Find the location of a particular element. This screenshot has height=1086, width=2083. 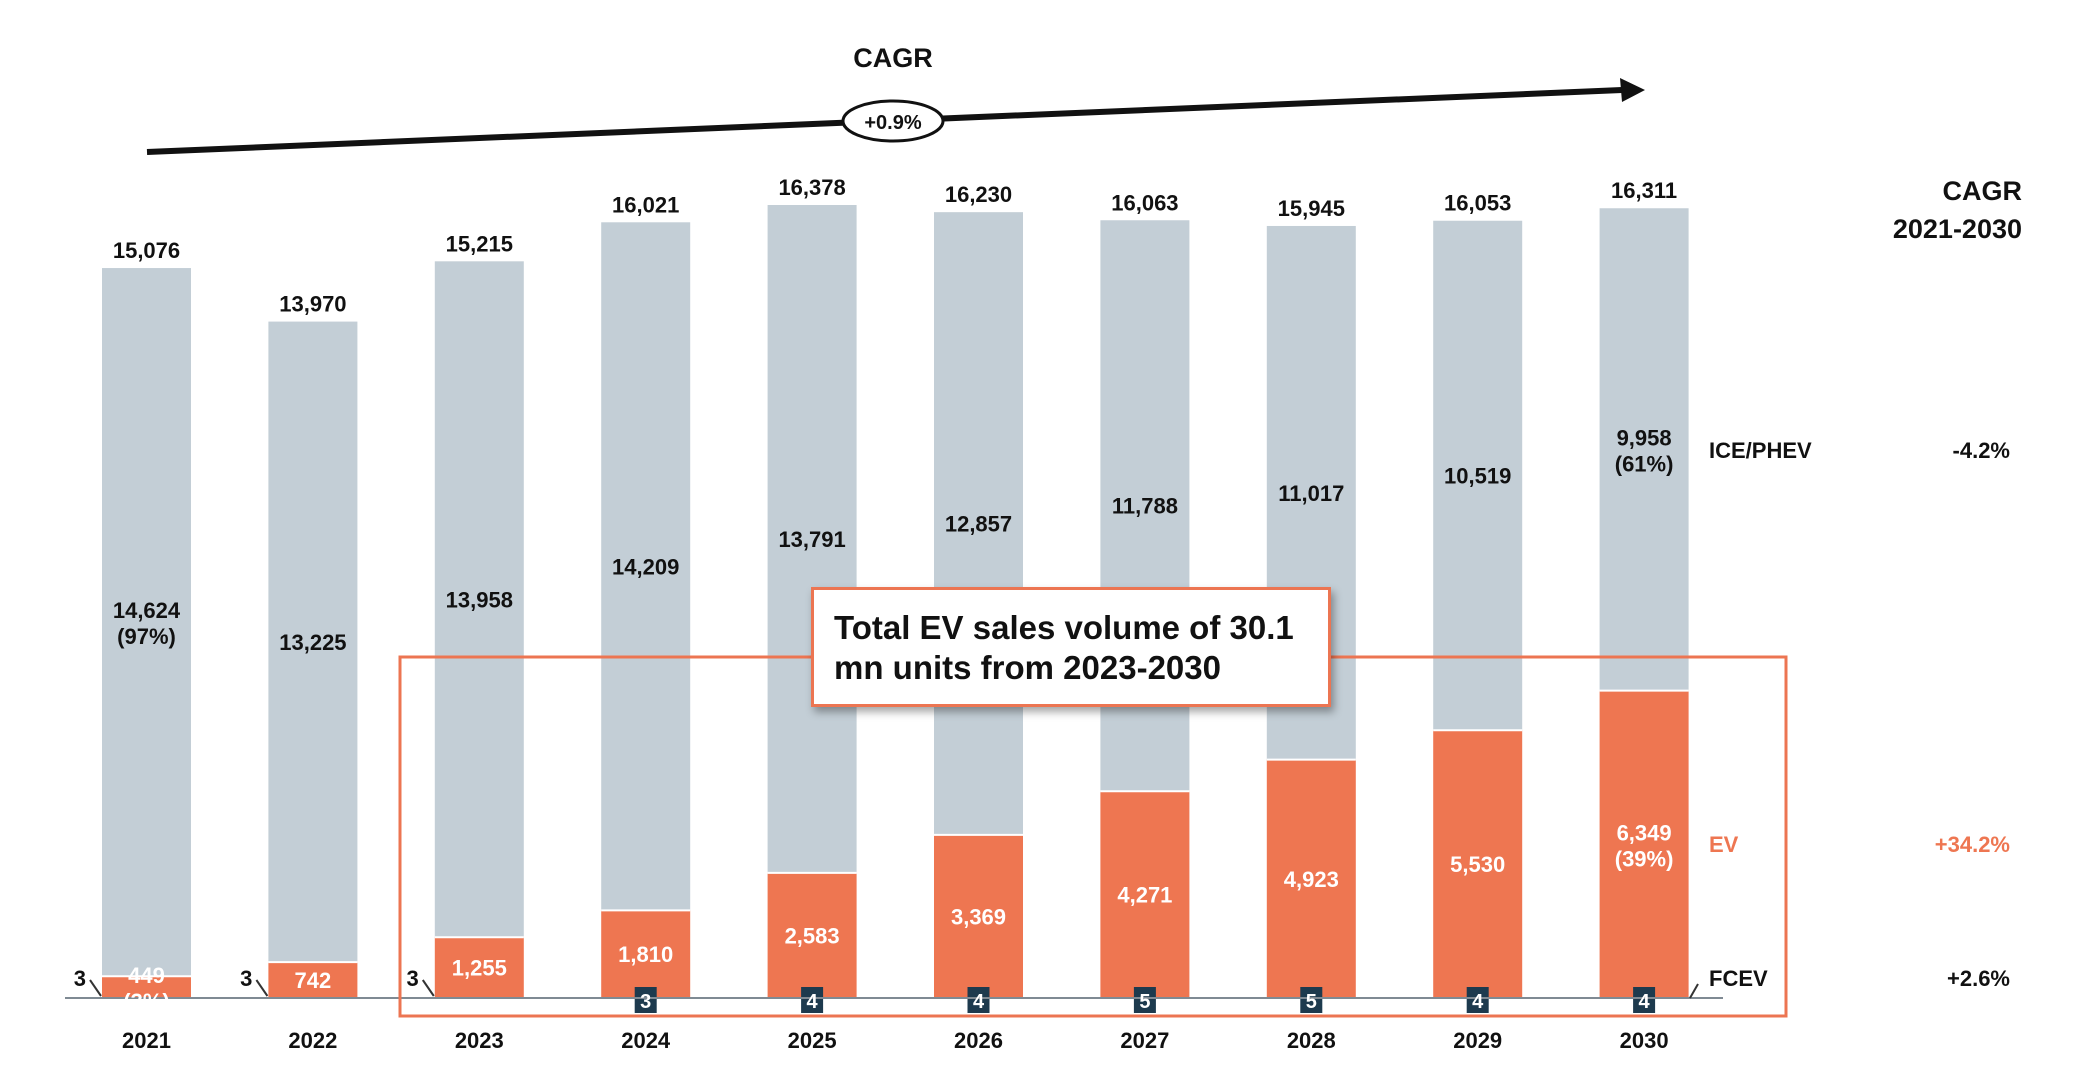

series-cagr-ev: +34.2% is located at coordinates (1972, 844).